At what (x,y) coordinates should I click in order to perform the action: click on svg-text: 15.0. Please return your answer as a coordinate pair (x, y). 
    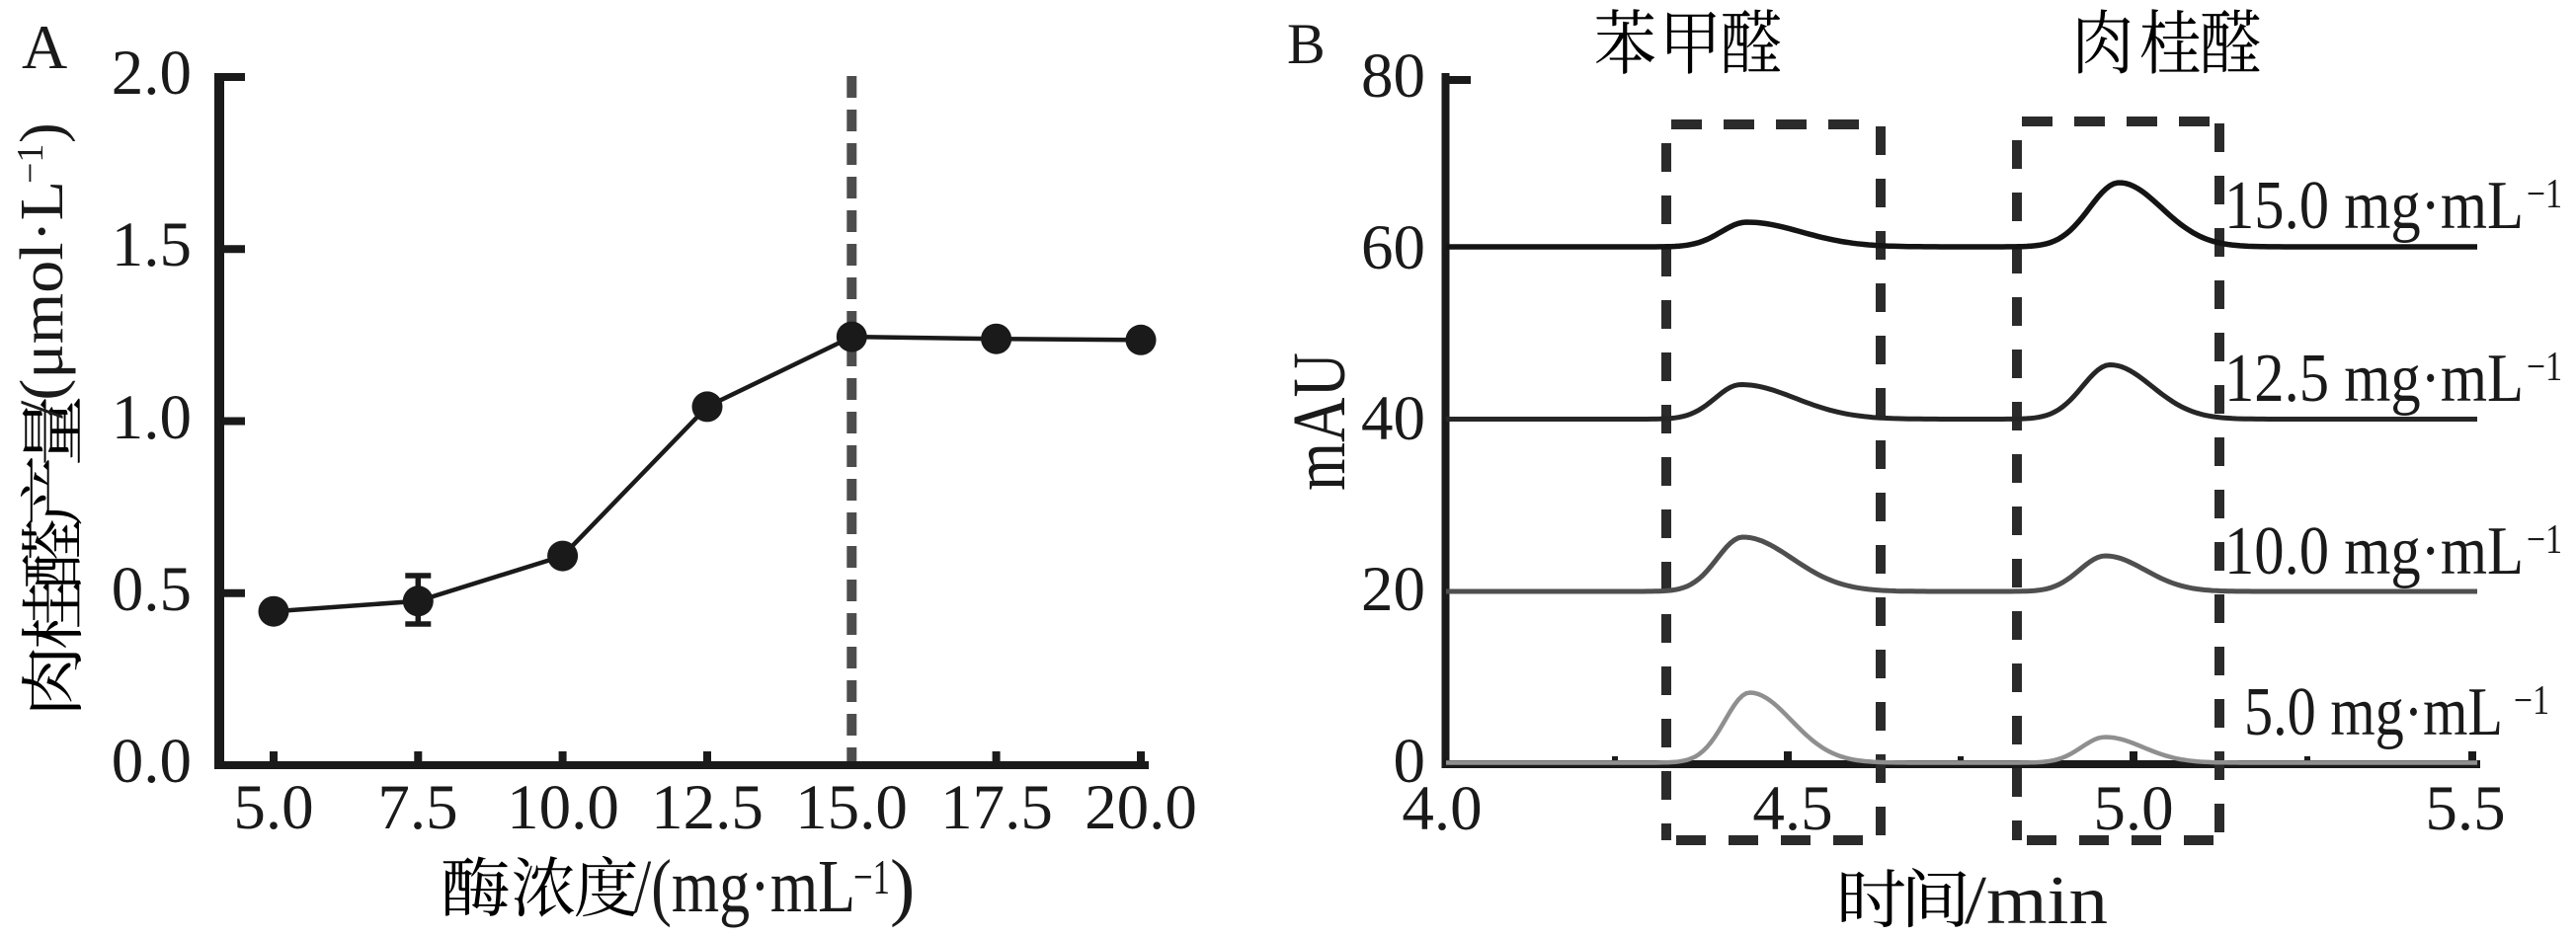
    Looking at the image, I should click on (851, 807).